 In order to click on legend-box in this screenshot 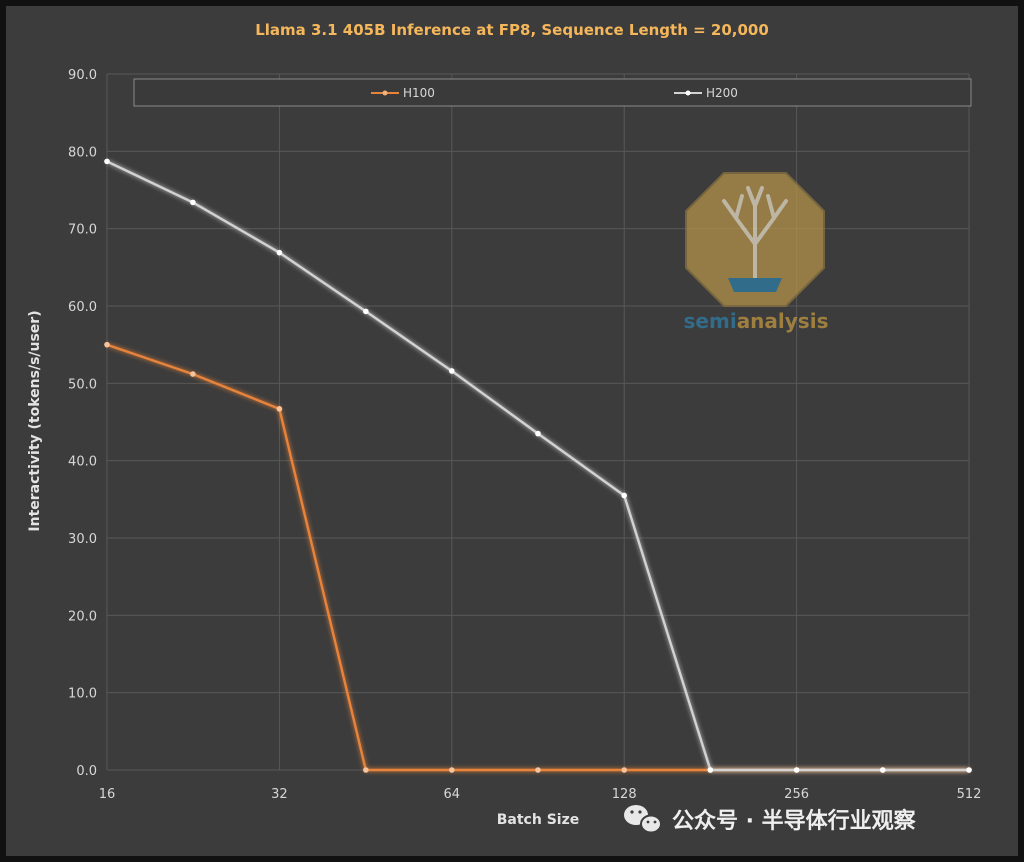, I will do `click(552, 92)`.